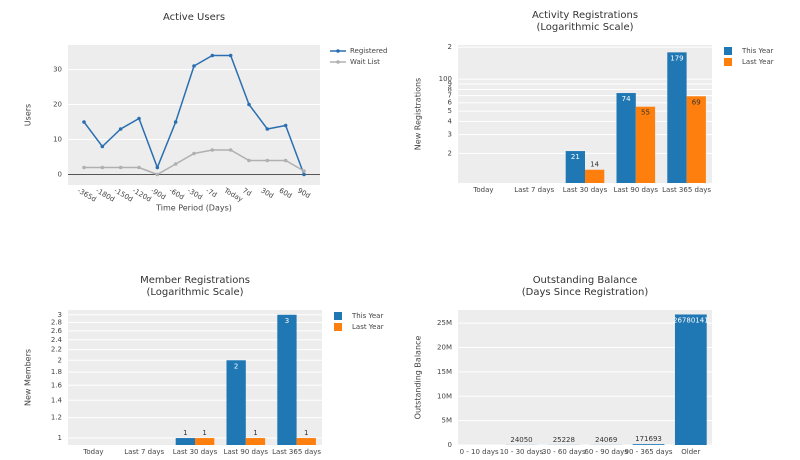 The image size is (800, 460). I want to click on data-label: 69, so click(696, 102).